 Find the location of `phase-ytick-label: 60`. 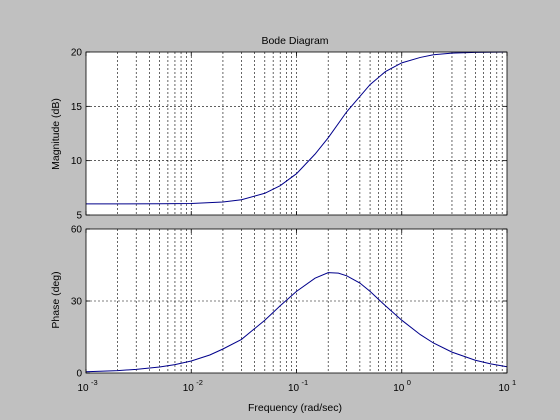

phase-ytick-label: 60 is located at coordinates (77, 230).